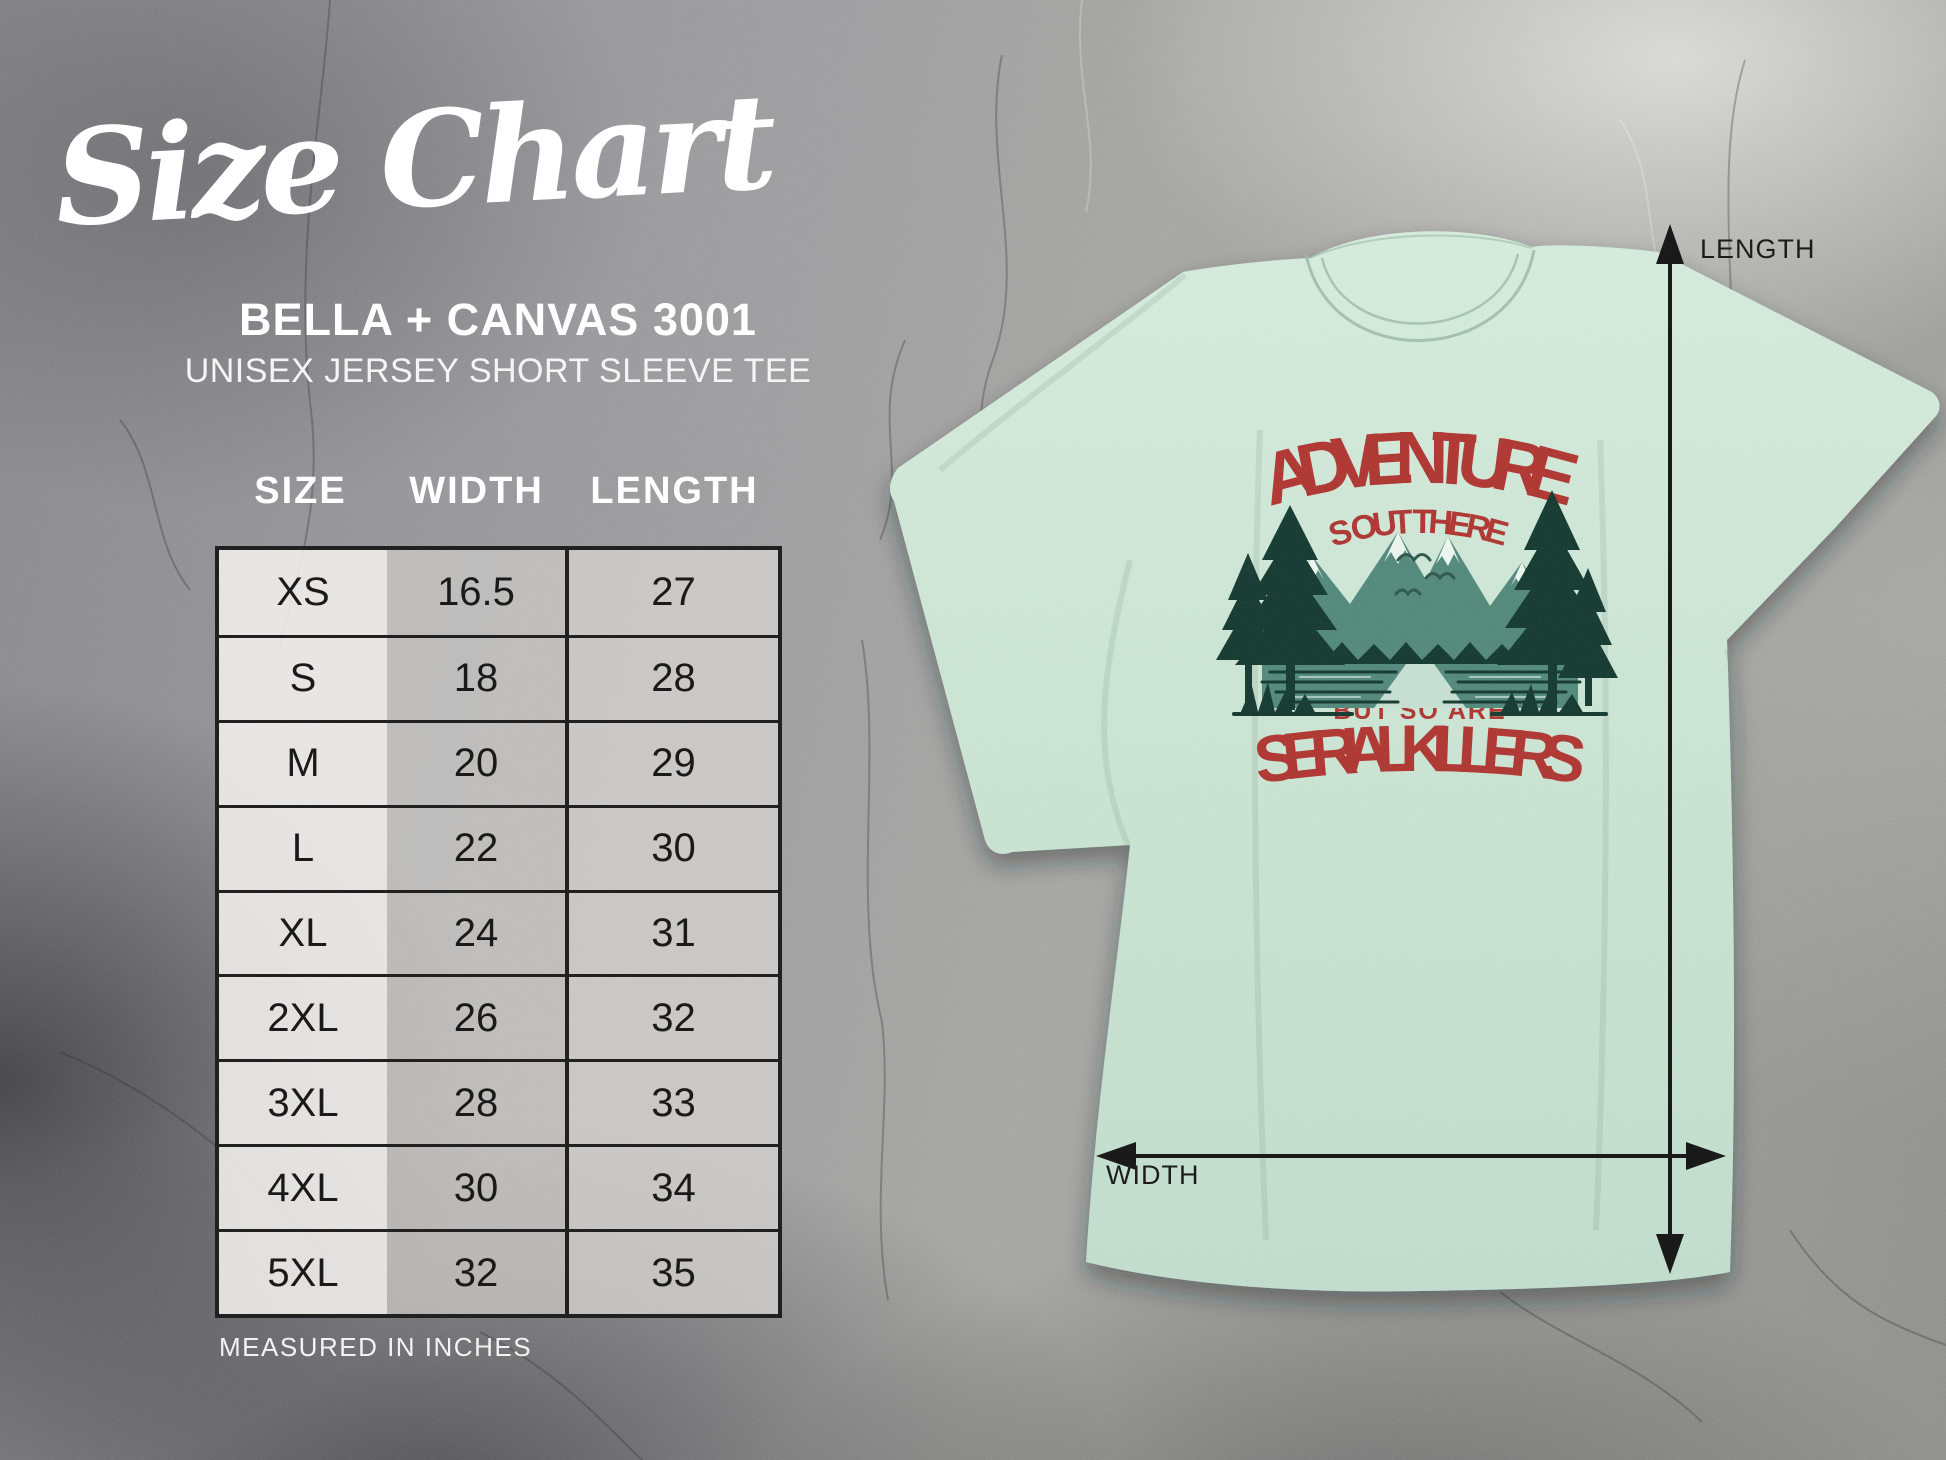 This screenshot has width=1946, height=1460. I want to click on svg-text: SERIAL KILLERS, so click(1420, 754).